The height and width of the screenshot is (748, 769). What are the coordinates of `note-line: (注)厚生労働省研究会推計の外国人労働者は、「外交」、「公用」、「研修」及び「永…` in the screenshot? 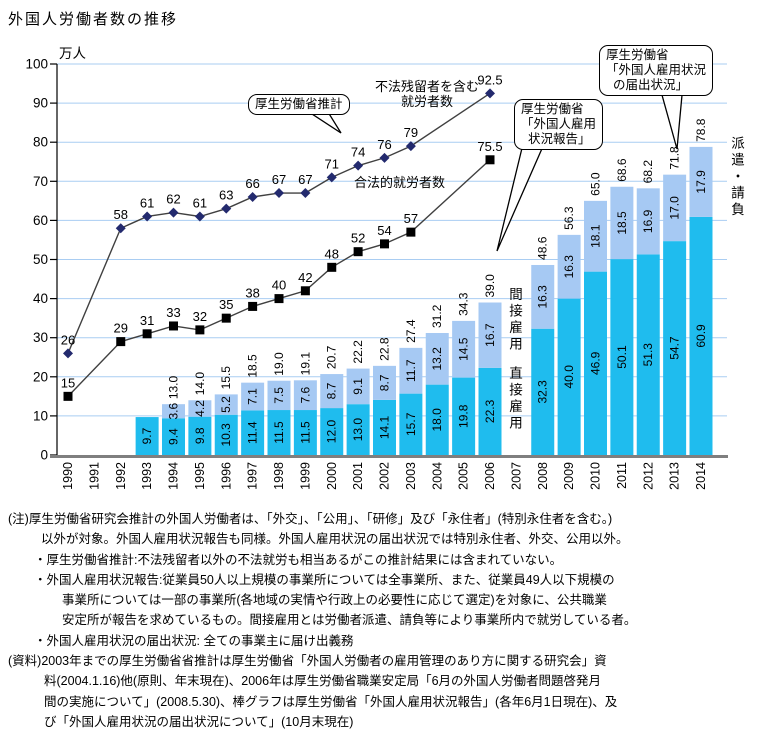 It's located at (310, 519).